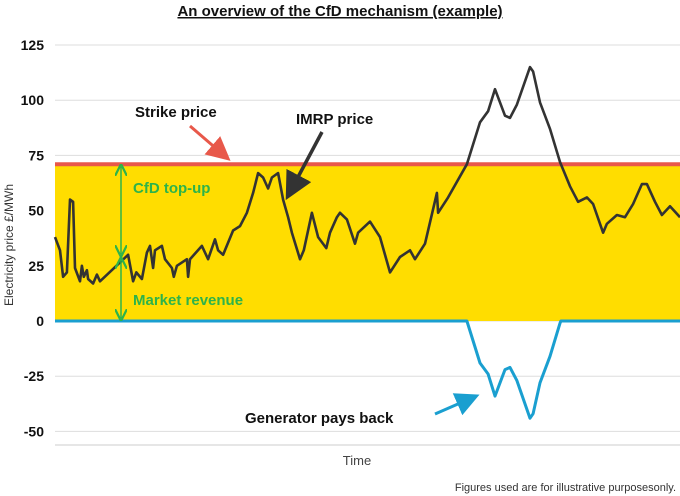  What do you see at coordinates (210, 142) in the screenshot?
I see `strike-price-arrow` at bounding box center [210, 142].